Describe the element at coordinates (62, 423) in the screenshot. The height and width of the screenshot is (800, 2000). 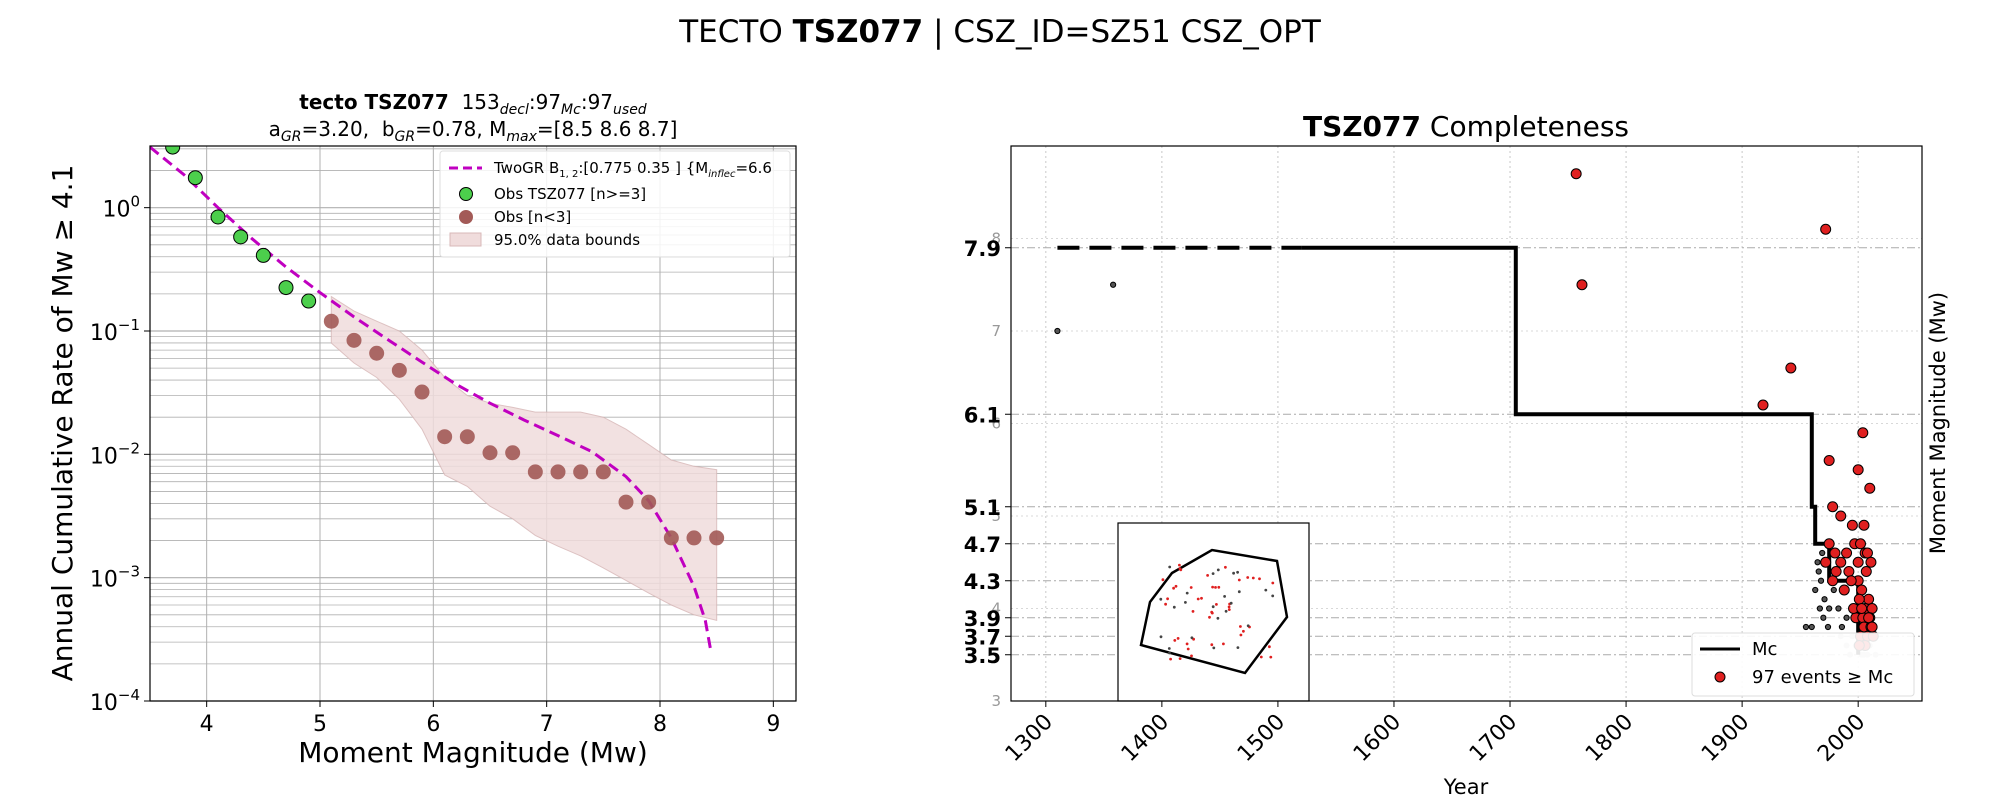
I see `left-y-axis-label: Annual Cumulative Rate of Mw ≥ 4.1` at that location.